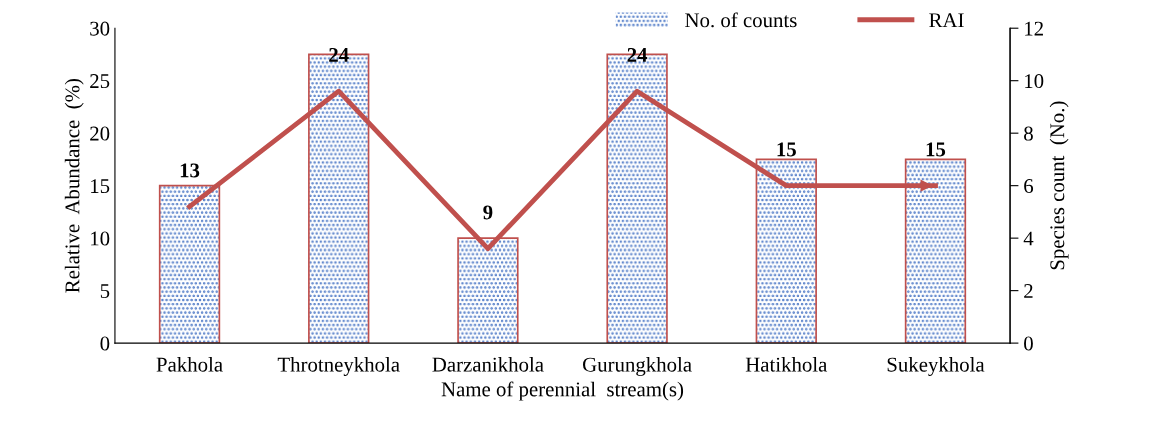  What do you see at coordinates (338, 366) in the screenshot?
I see `x-tick-label: Throtneykhola` at bounding box center [338, 366].